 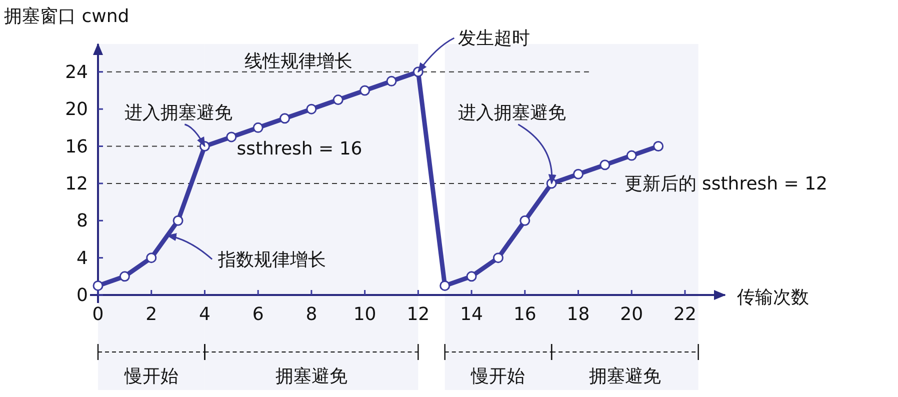 What do you see at coordinates (418, 314) in the screenshot?
I see `x-tick-label: 12` at bounding box center [418, 314].